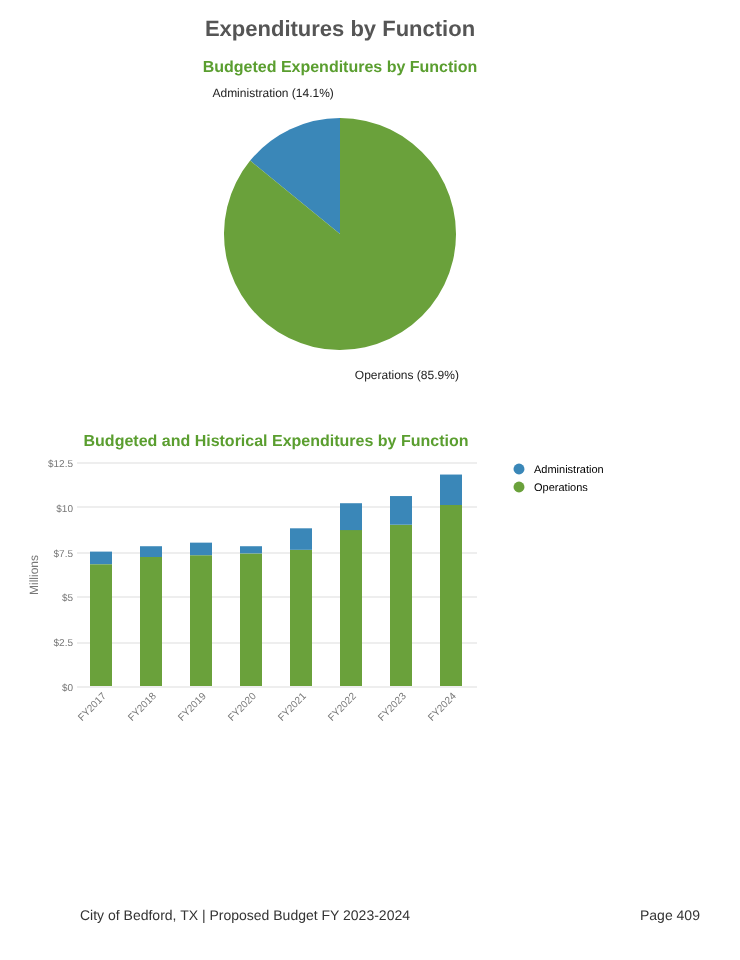 The width and height of the screenshot is (740, 960). What do you see at coordinates (340, 30) in the screenshot?
I see `chart-title: Expenditures by Function` at bounding box center [340, 30].